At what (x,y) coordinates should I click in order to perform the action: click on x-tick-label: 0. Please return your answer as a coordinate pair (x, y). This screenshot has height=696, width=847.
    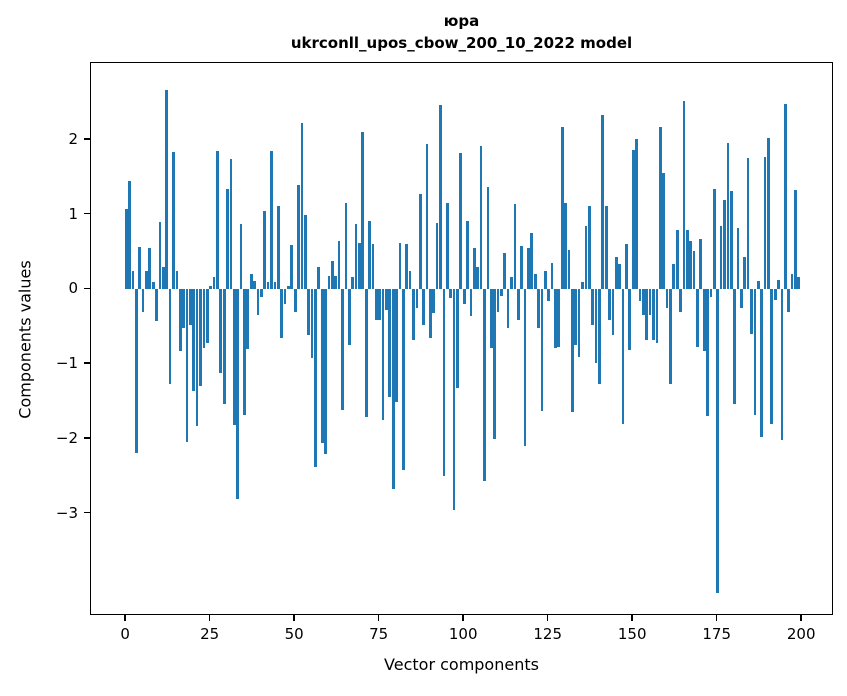
    Looking at the image, I should click on (125, 634).